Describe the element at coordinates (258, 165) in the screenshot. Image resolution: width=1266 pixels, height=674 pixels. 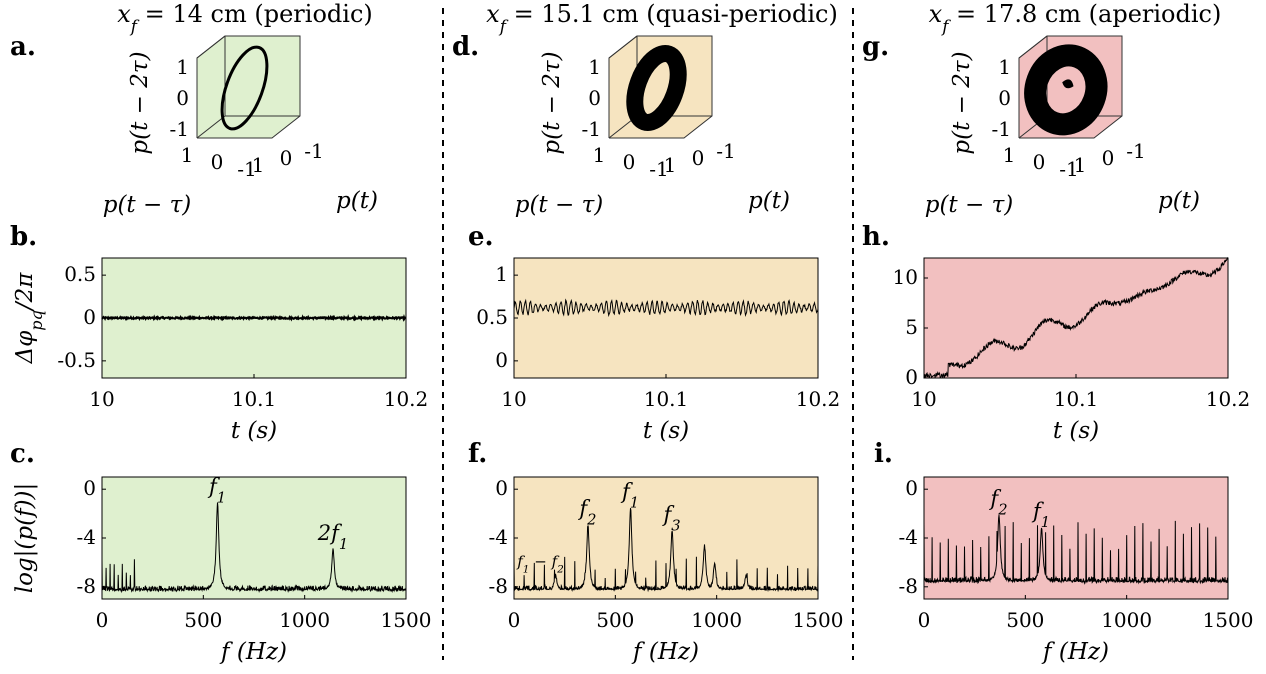
I see `x-tick-label: 1` at that location.